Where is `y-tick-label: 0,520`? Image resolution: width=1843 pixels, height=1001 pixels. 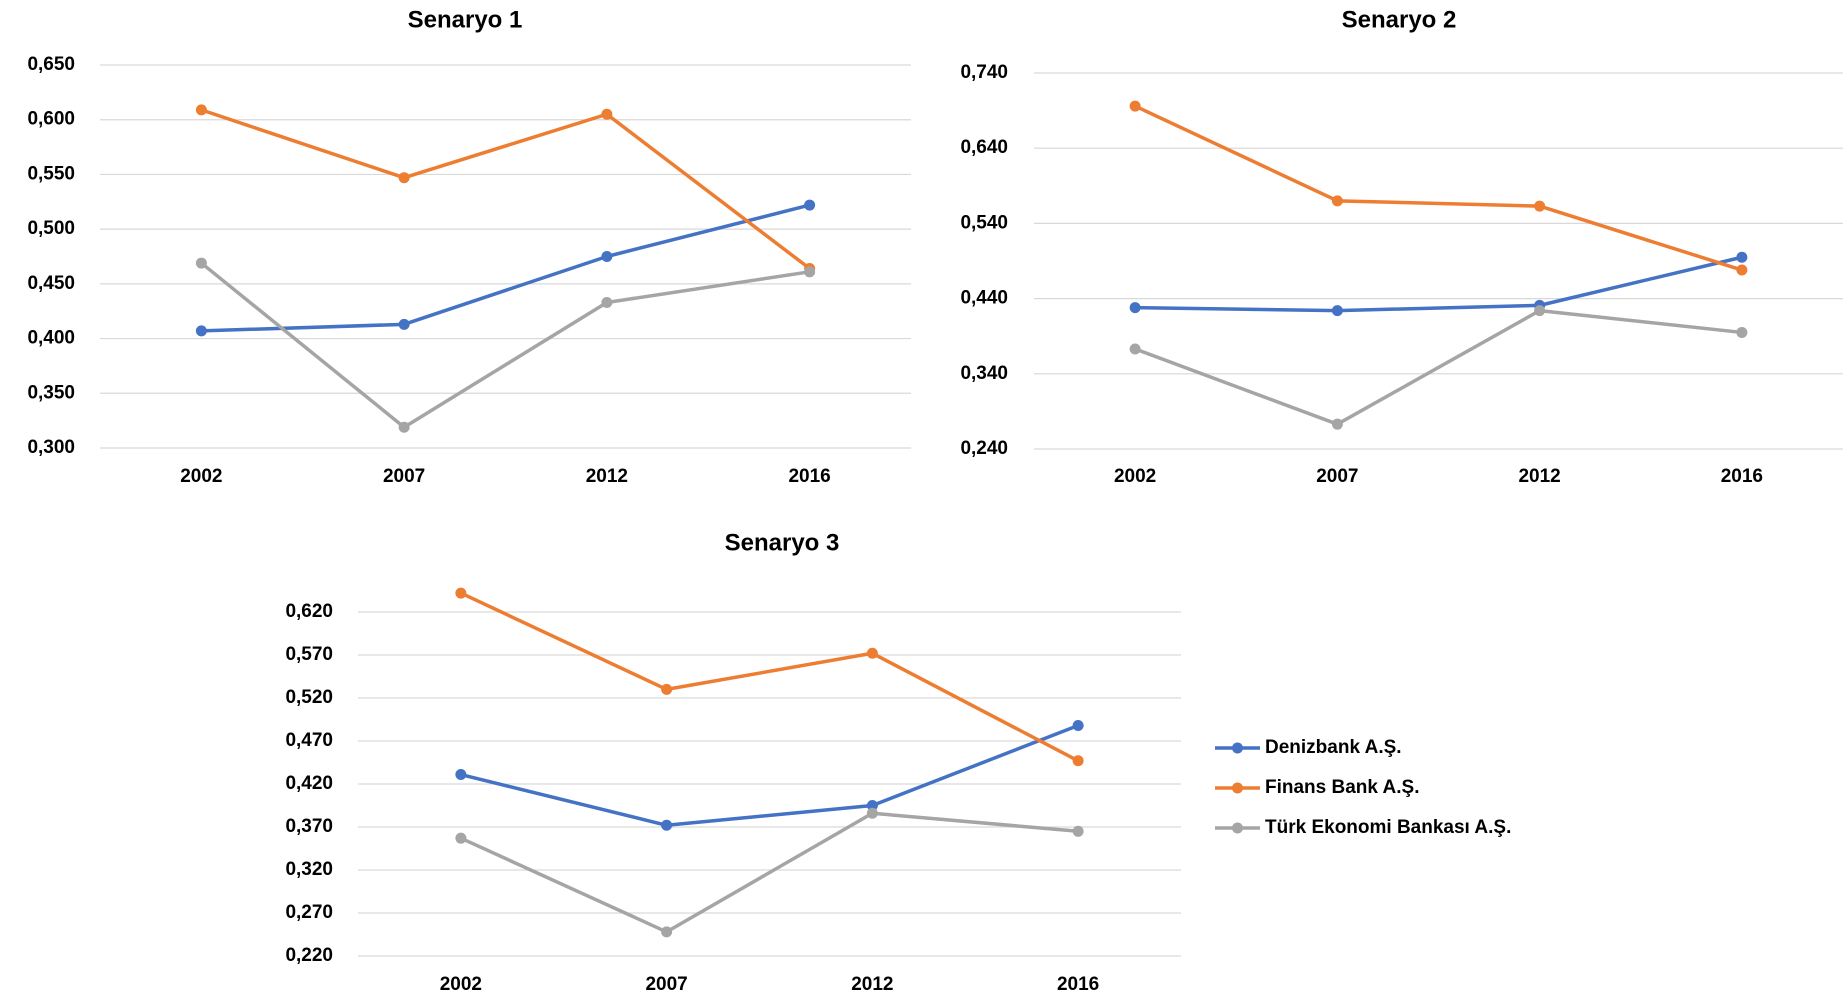 y-tick-label: 0,520 is located at coordinates (309, 697).